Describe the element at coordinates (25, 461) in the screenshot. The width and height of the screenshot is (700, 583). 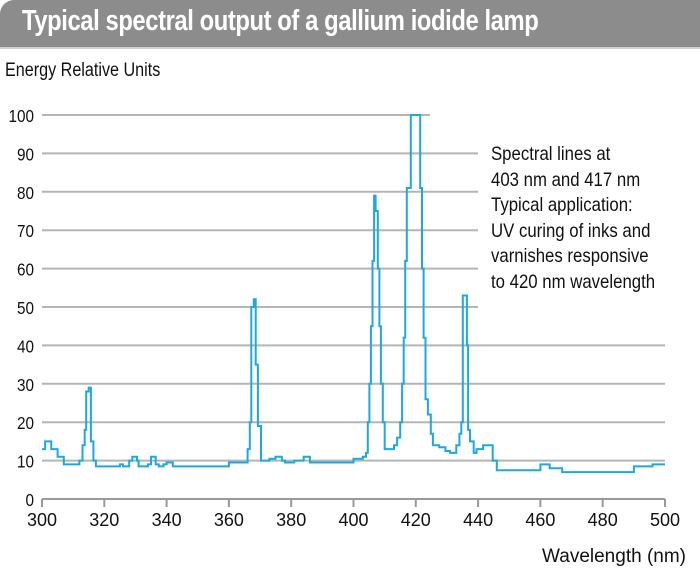
I see `y-tick-label: 10` at that location.